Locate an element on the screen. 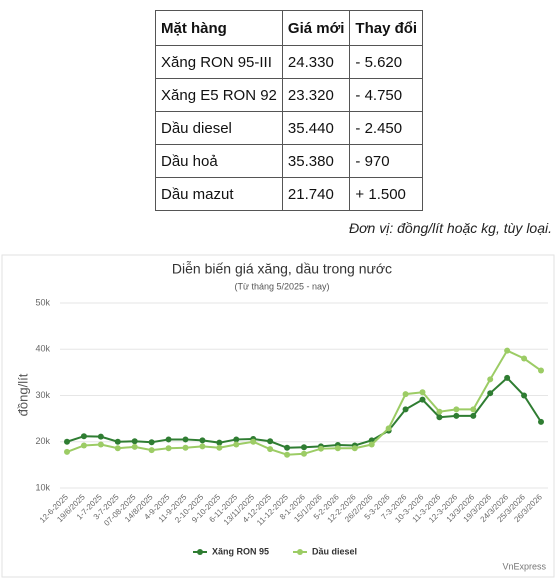 Image resolution: width=556 pixels, height=579 pixels. header-cell: Thay đổi is located at coordinates (386, 28).